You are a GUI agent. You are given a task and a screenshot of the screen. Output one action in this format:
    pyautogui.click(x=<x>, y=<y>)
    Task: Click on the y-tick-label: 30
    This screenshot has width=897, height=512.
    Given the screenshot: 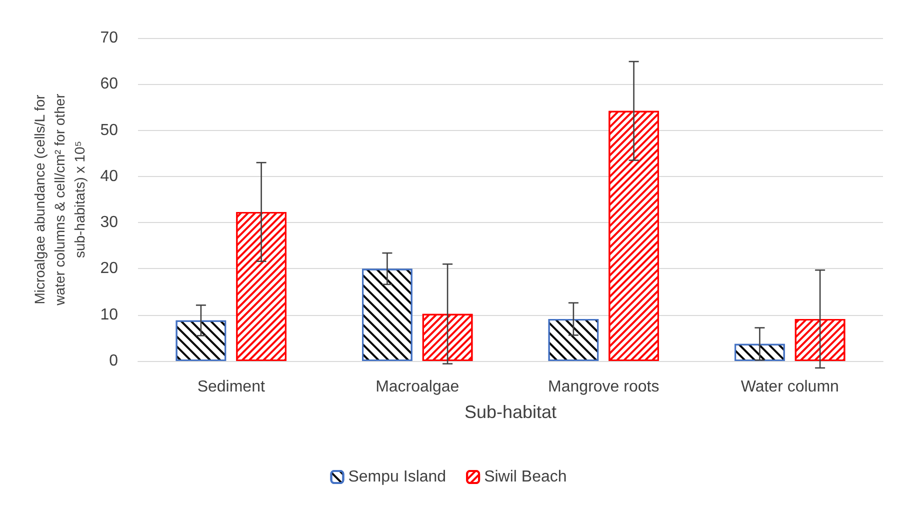 What is the action you would take?
    pyautogui.click(x=109, y=223)
    